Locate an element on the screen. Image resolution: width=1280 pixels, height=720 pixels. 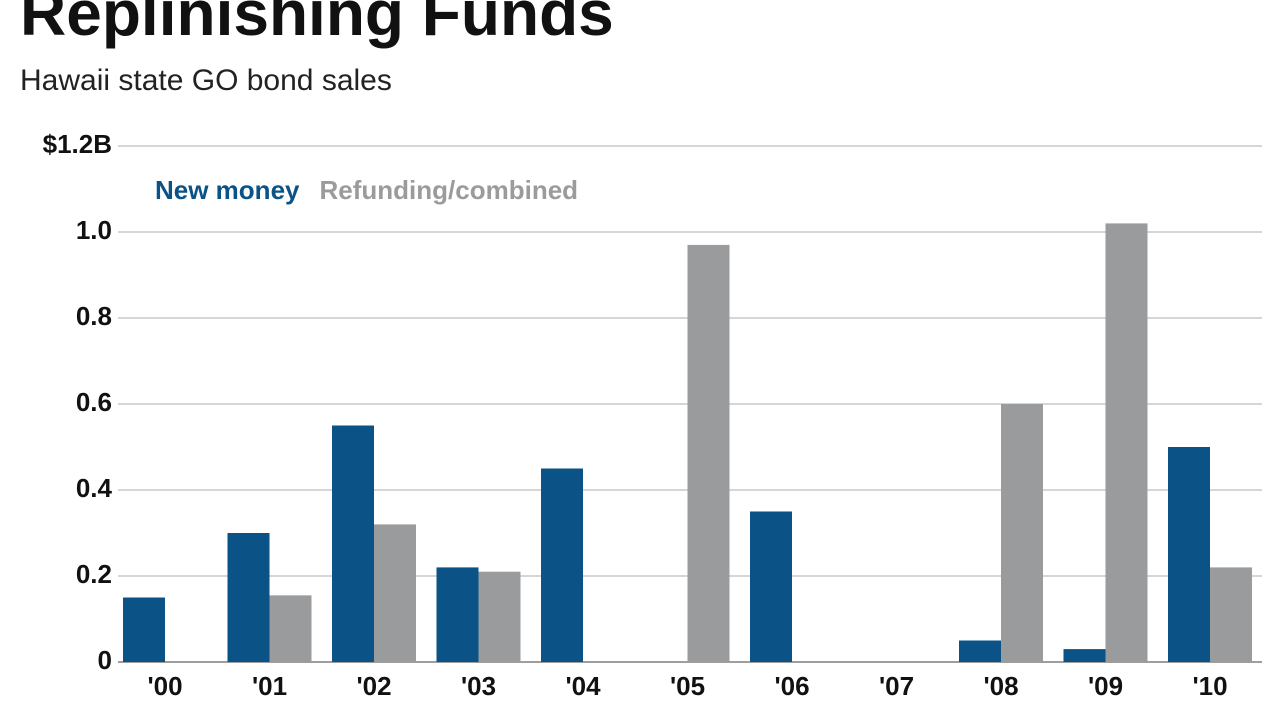
x-tick-label: '10 is located at coordinates (1209, 686).